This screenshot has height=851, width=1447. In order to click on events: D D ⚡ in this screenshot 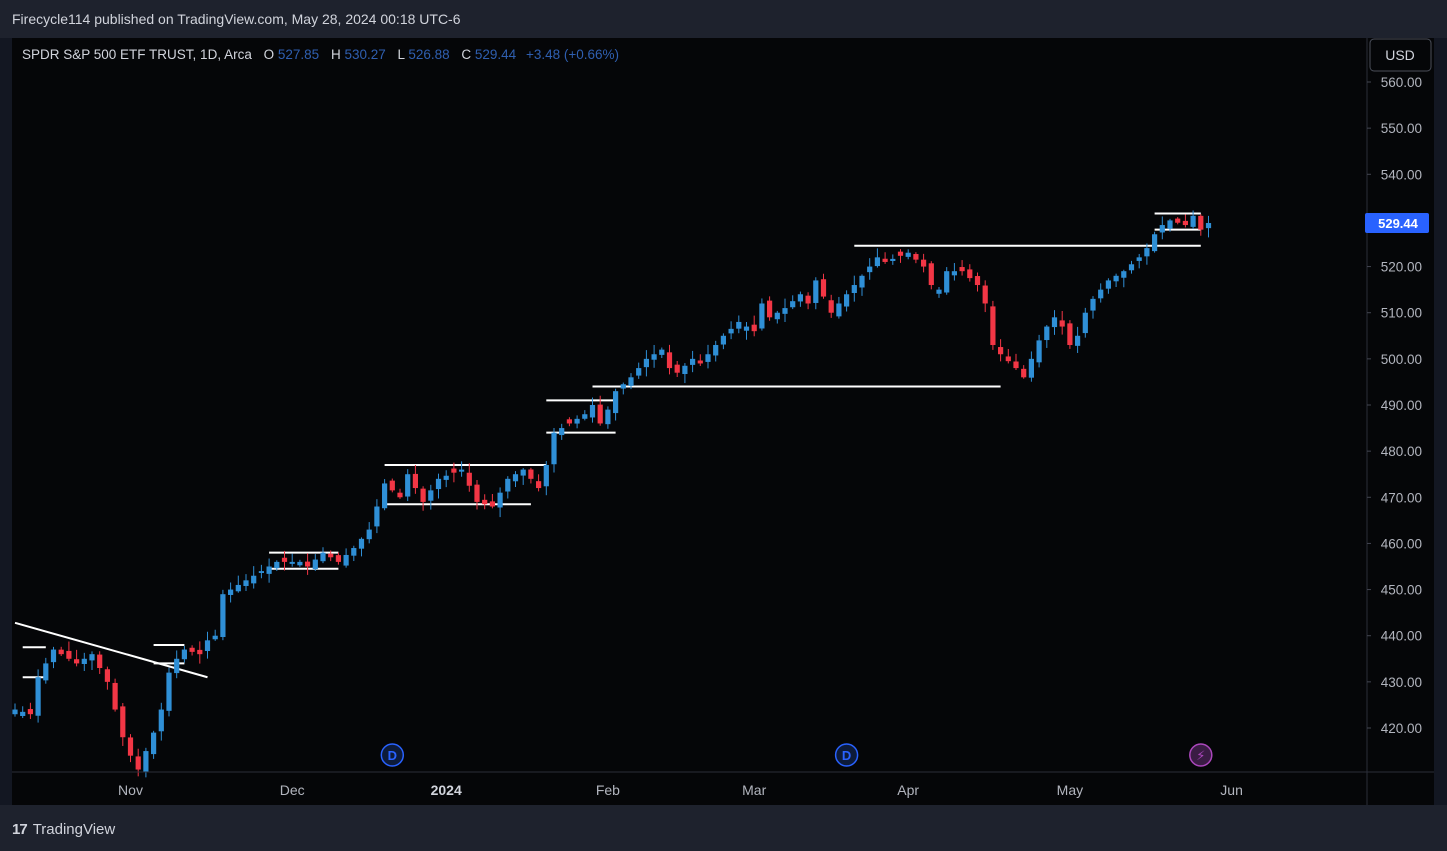, I will do `click(796, 755)`.